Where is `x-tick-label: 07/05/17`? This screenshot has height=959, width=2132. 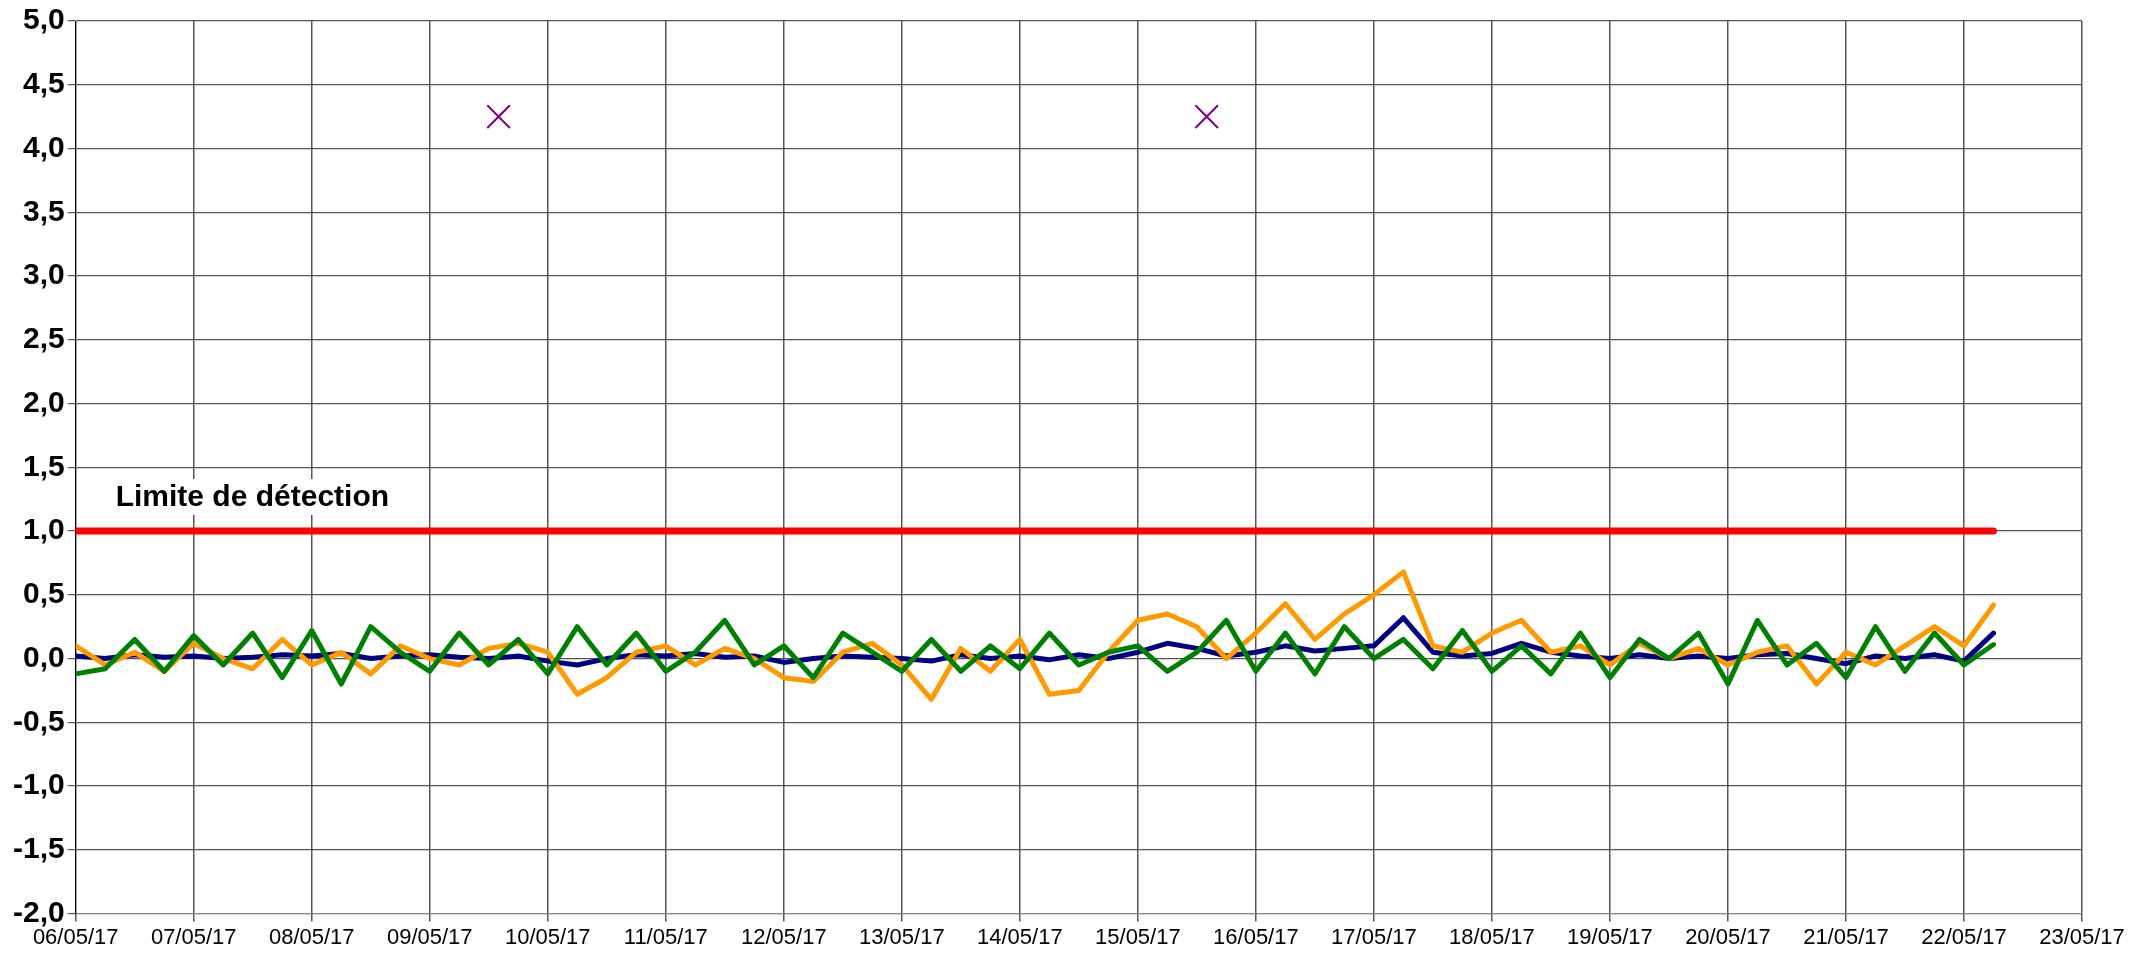
x-tick-label: 07/05/17 is located at coordinates (193, 936).